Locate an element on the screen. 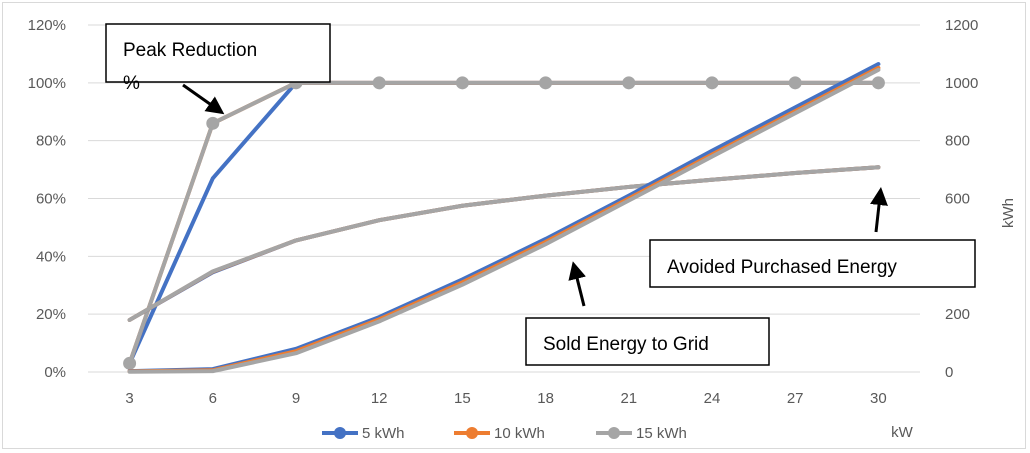  right-tick-label: 1000 is located at coordinates (961, 83).